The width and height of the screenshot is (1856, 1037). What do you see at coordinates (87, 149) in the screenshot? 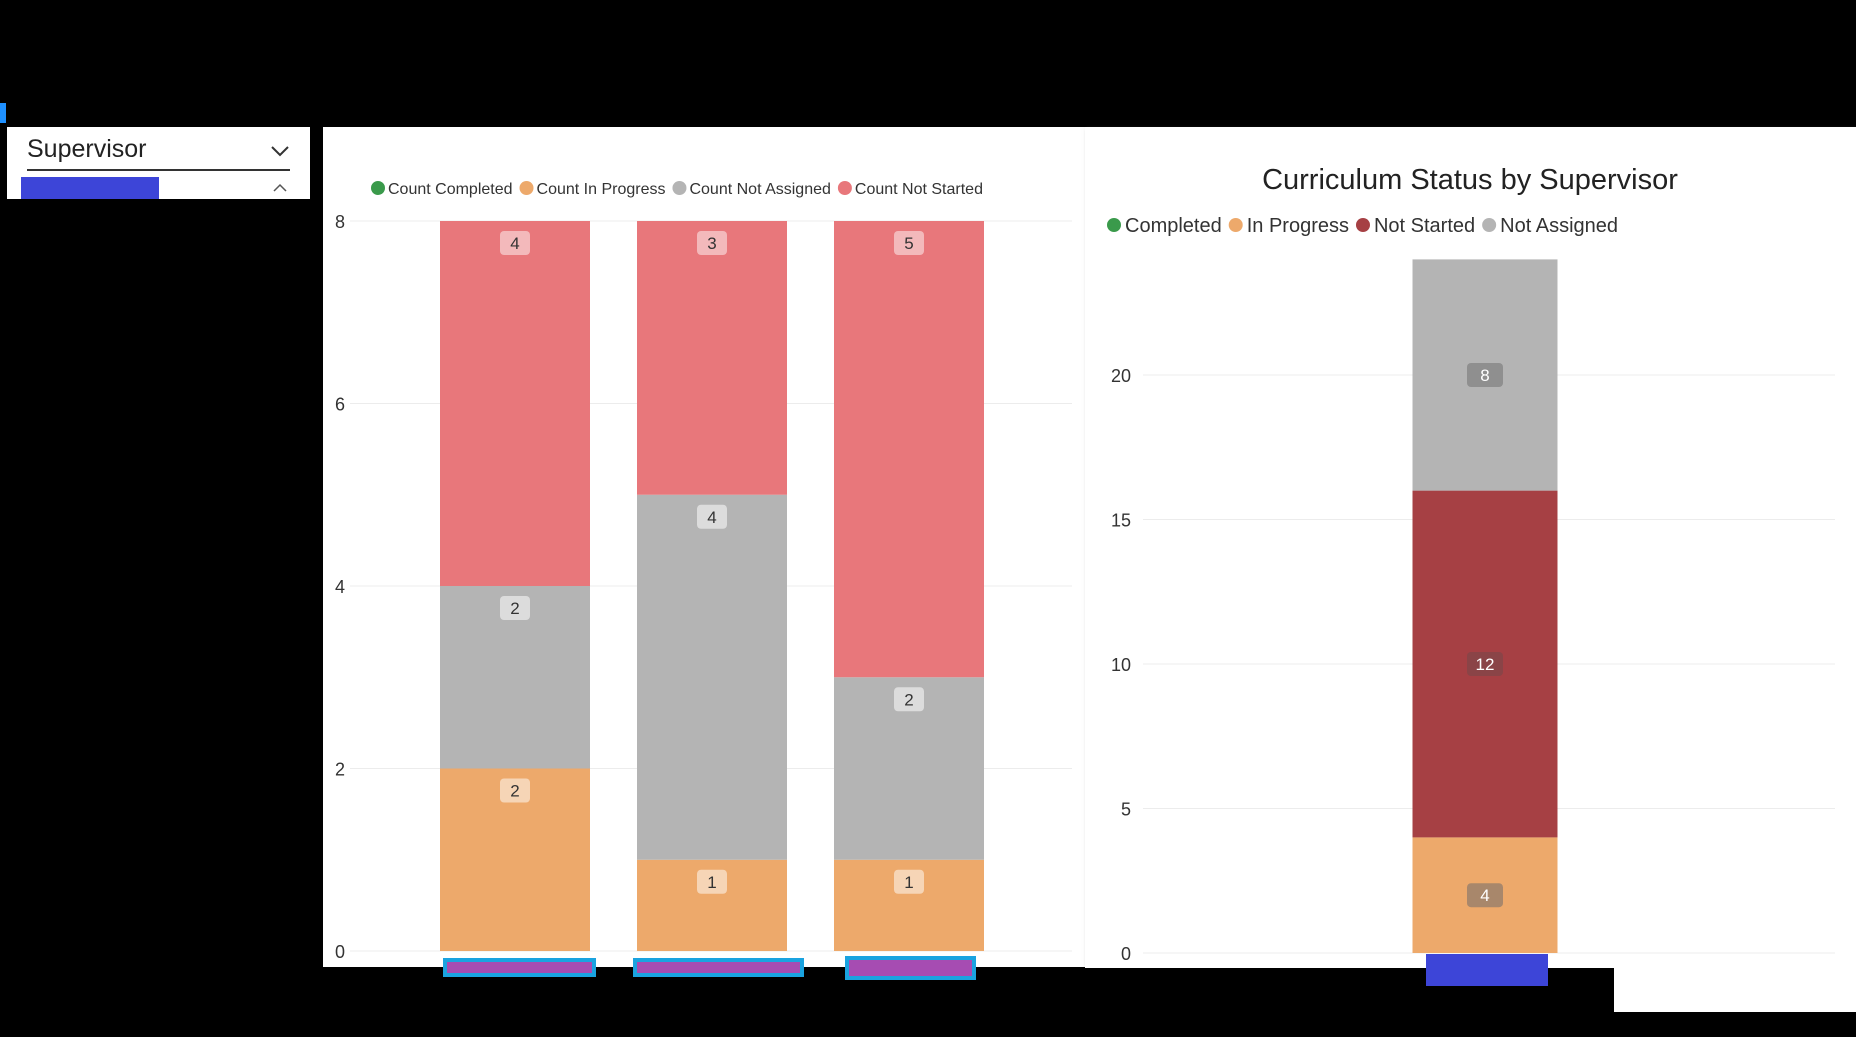
I see `slicer-label: Supervisor` at bounding box center [87, 149].